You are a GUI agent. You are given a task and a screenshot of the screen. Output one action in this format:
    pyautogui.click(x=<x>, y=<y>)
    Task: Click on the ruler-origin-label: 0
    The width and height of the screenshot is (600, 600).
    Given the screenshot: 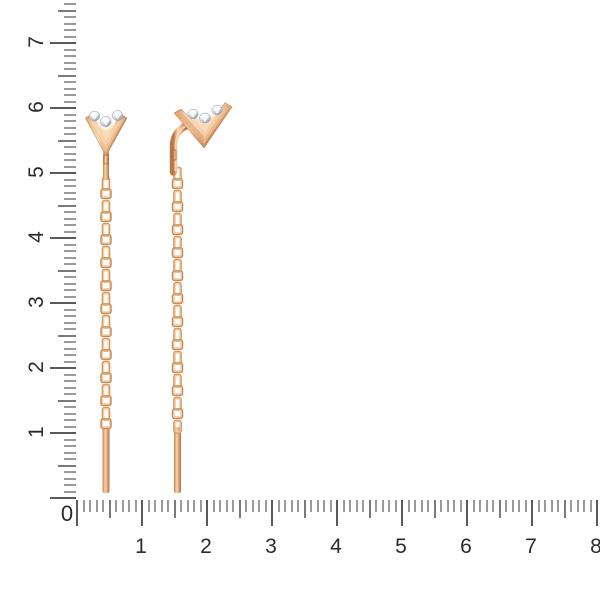 What is the action you would take?
    pyautogui.click(x=67, y=513)
    